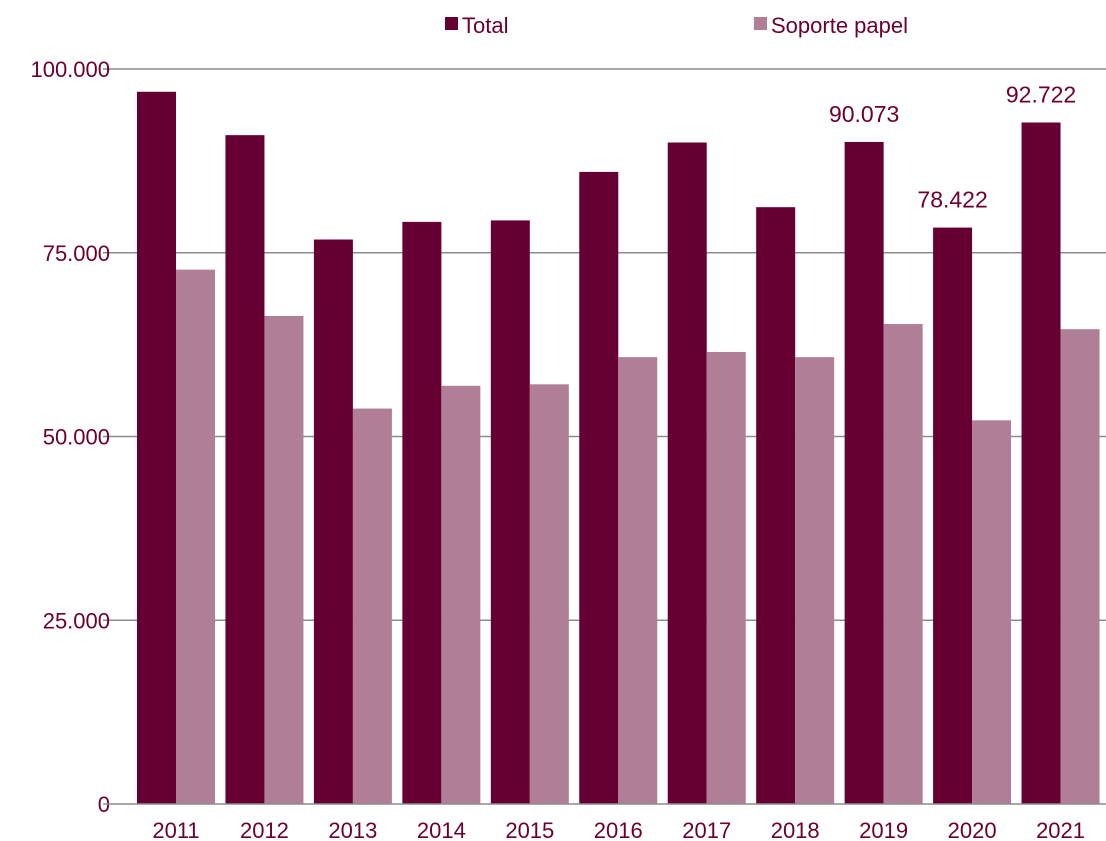 This screenshot has width=1106, height=841. I want to click on x-tick-label: 2018, so click(795, 829).